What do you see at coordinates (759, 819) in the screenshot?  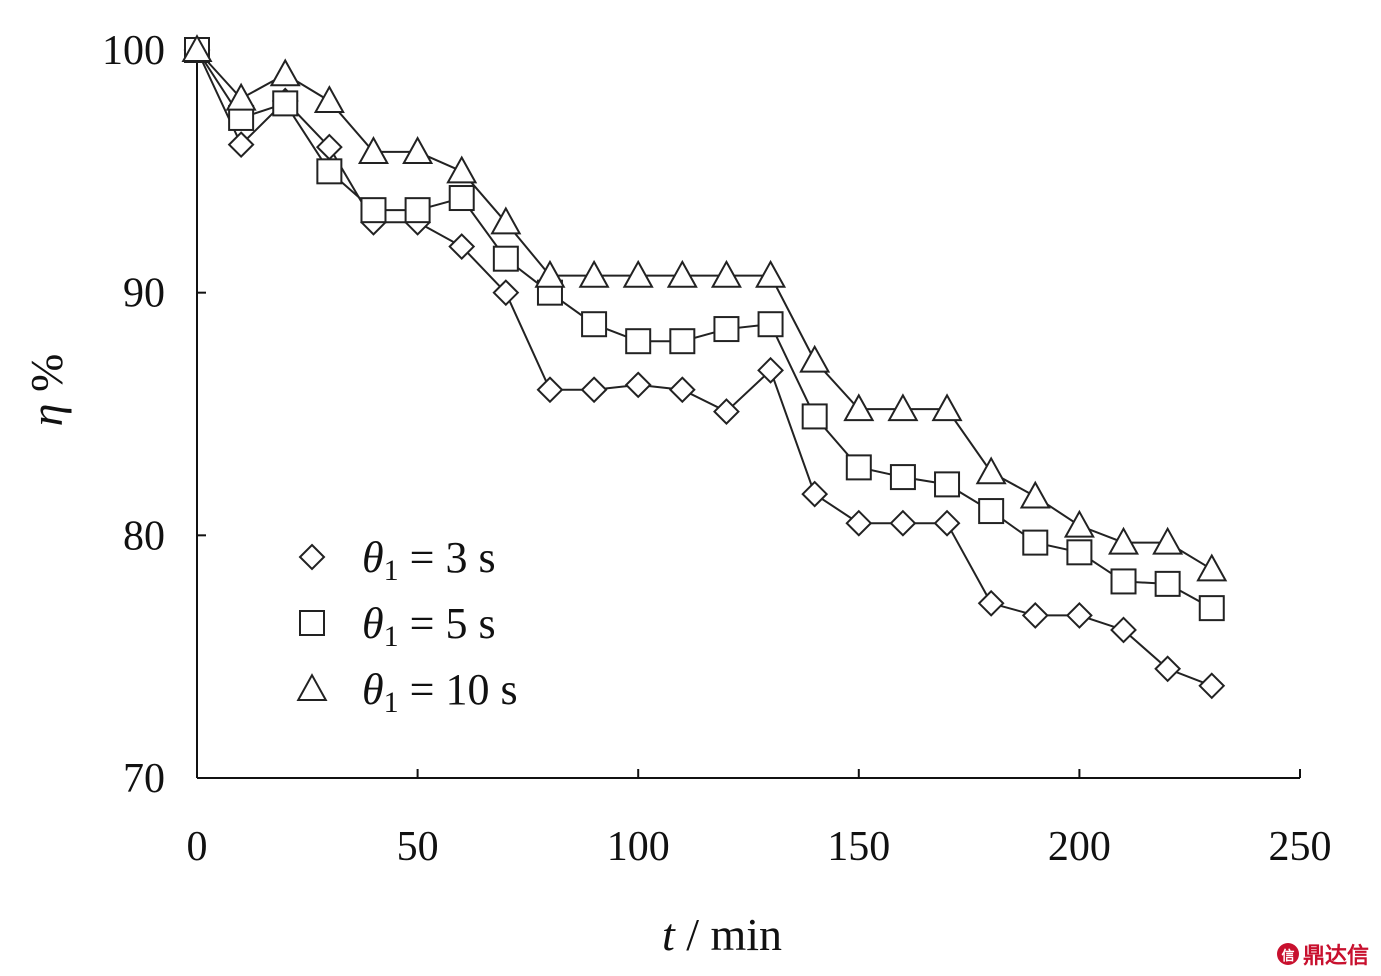 I see `x-ticks: 0 50 100 150 200 250` at bounding box center [759, 819].